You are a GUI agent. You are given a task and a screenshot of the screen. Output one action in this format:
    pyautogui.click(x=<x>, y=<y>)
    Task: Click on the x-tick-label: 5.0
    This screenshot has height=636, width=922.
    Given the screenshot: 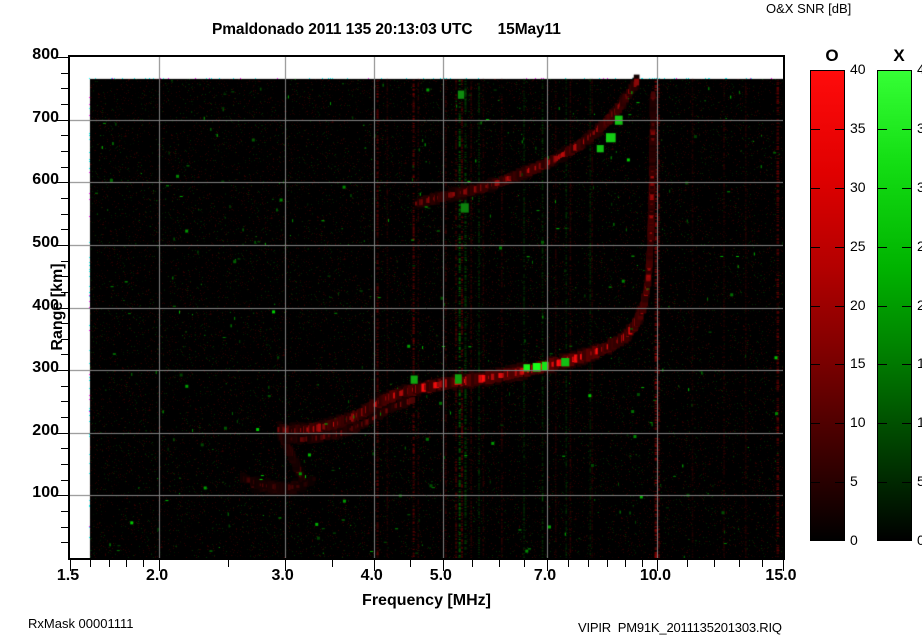 What is the action you would take?
    pyautogui.click(x=440, y=575)
    